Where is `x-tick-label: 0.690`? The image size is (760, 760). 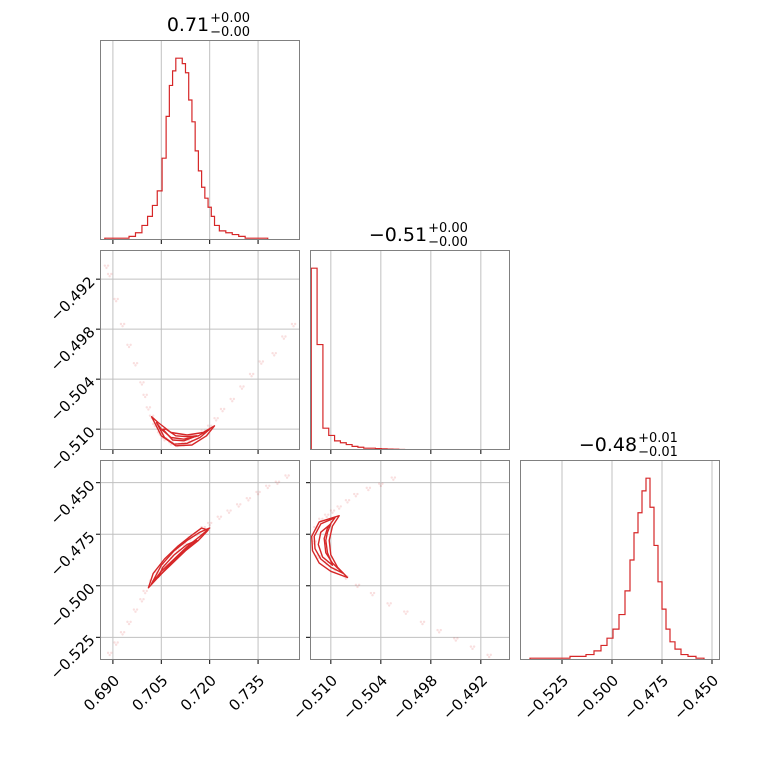 x-tick-label: 0.690 is located at coordinates (101, 693).